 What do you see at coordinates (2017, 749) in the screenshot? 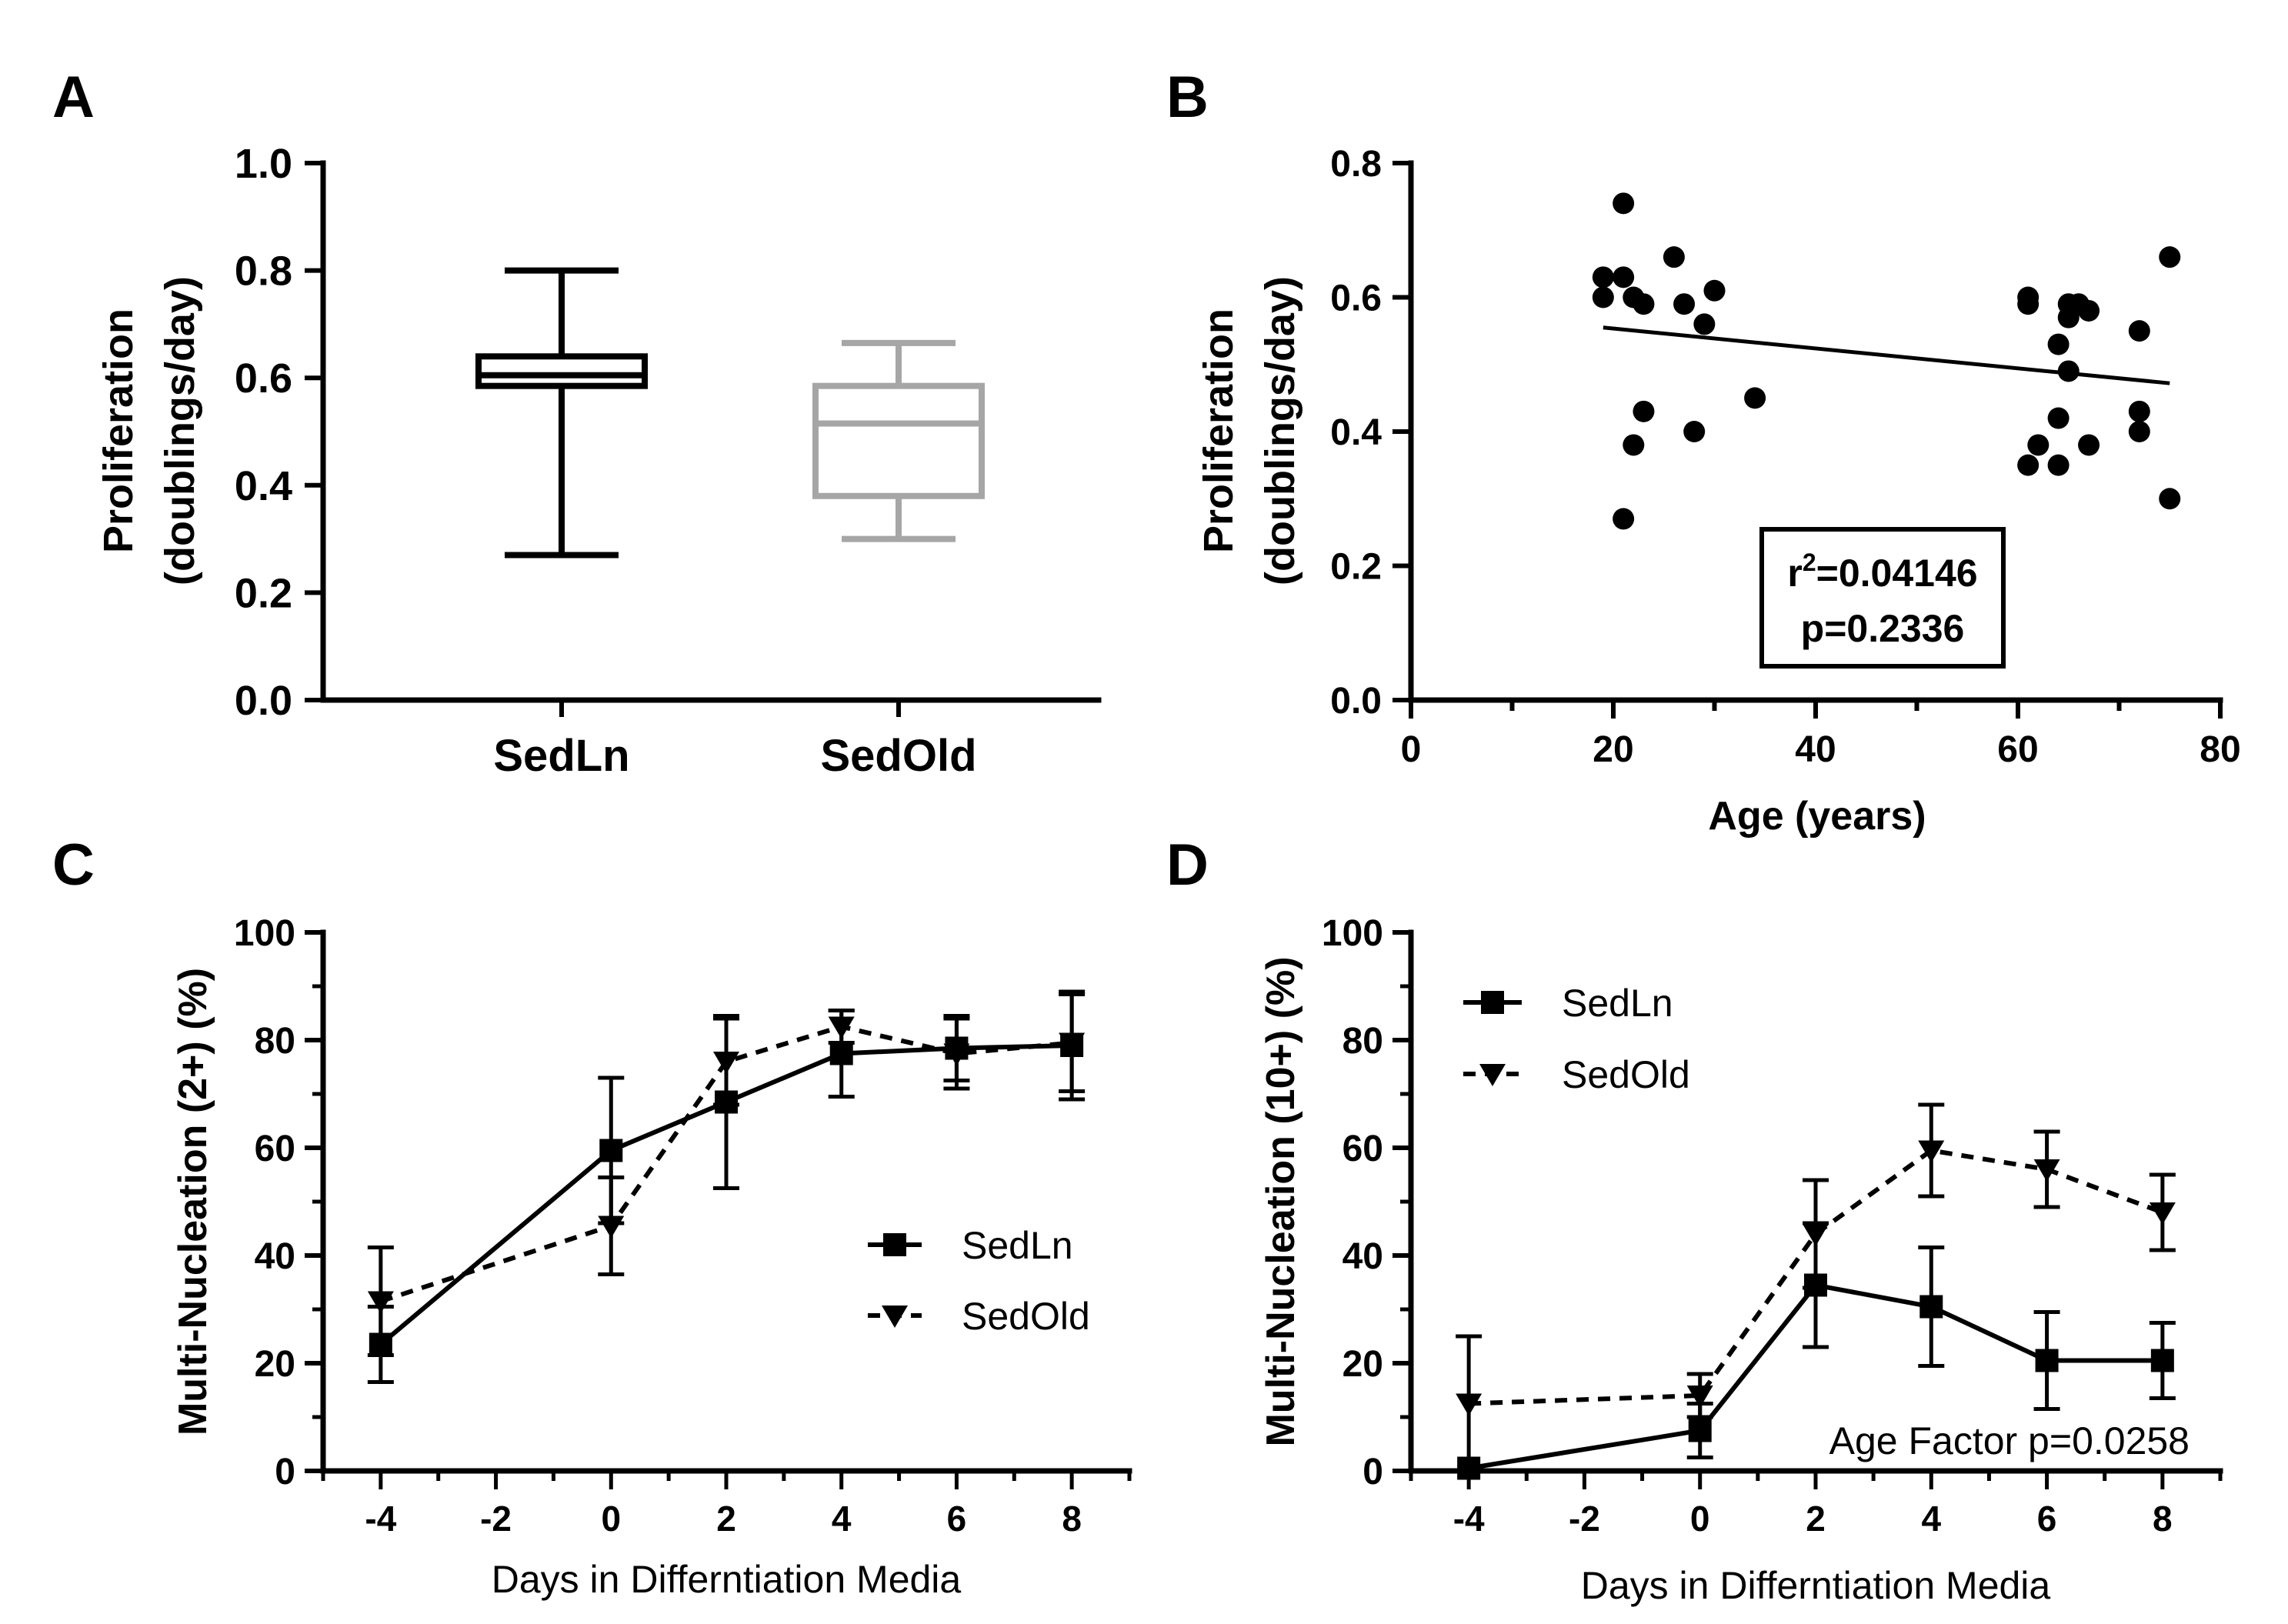
I see `x-tick-label: 60` at bounding box center [2017, 749].